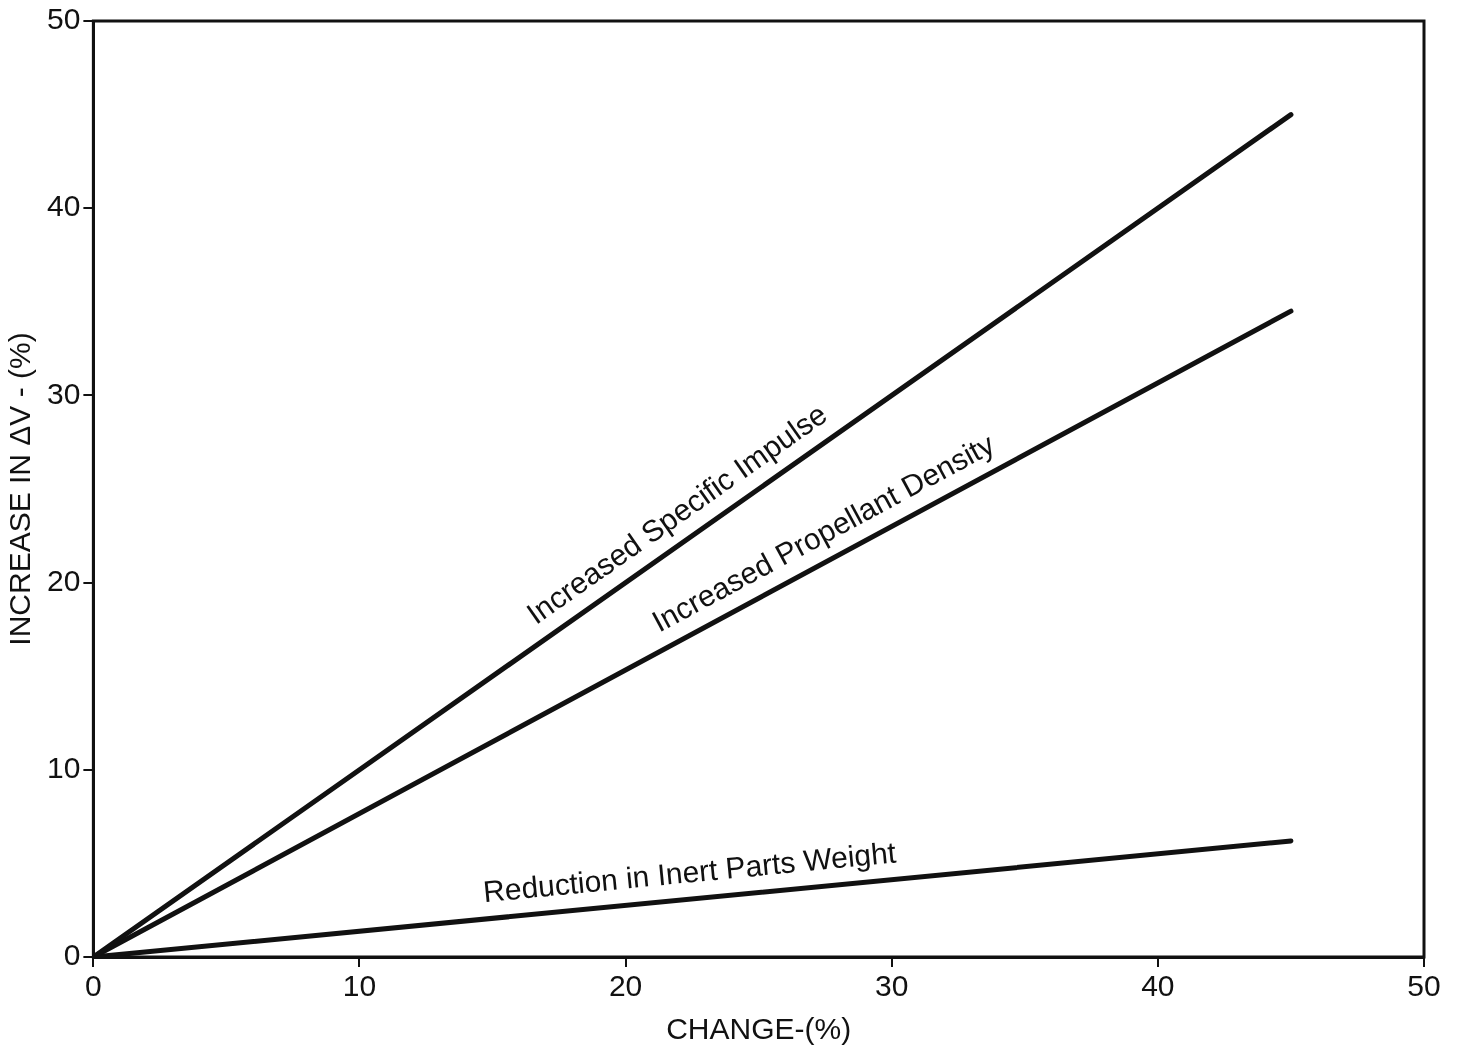 The image size is (1469, 1053). Describe the element at coordinates (625, 986) in the screenshot. I see `x-tick-label: 20` at that location.